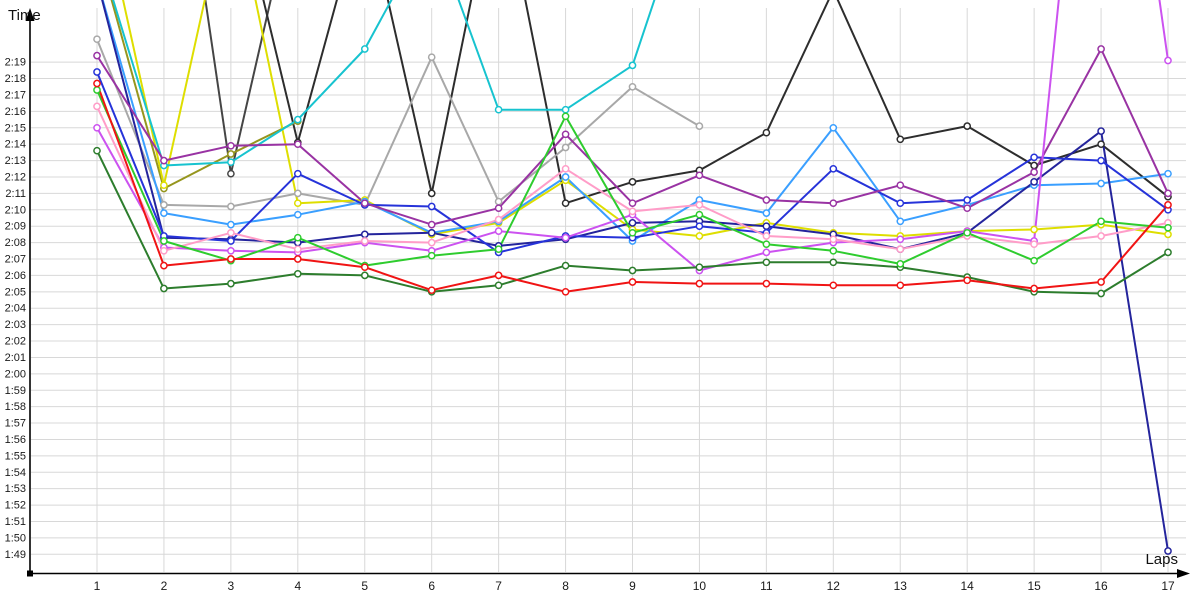  What do you see at coordinates (15, 227) in the screenshot?
I see `y-tick-label: 2:09` at bounding box center [15, 227].